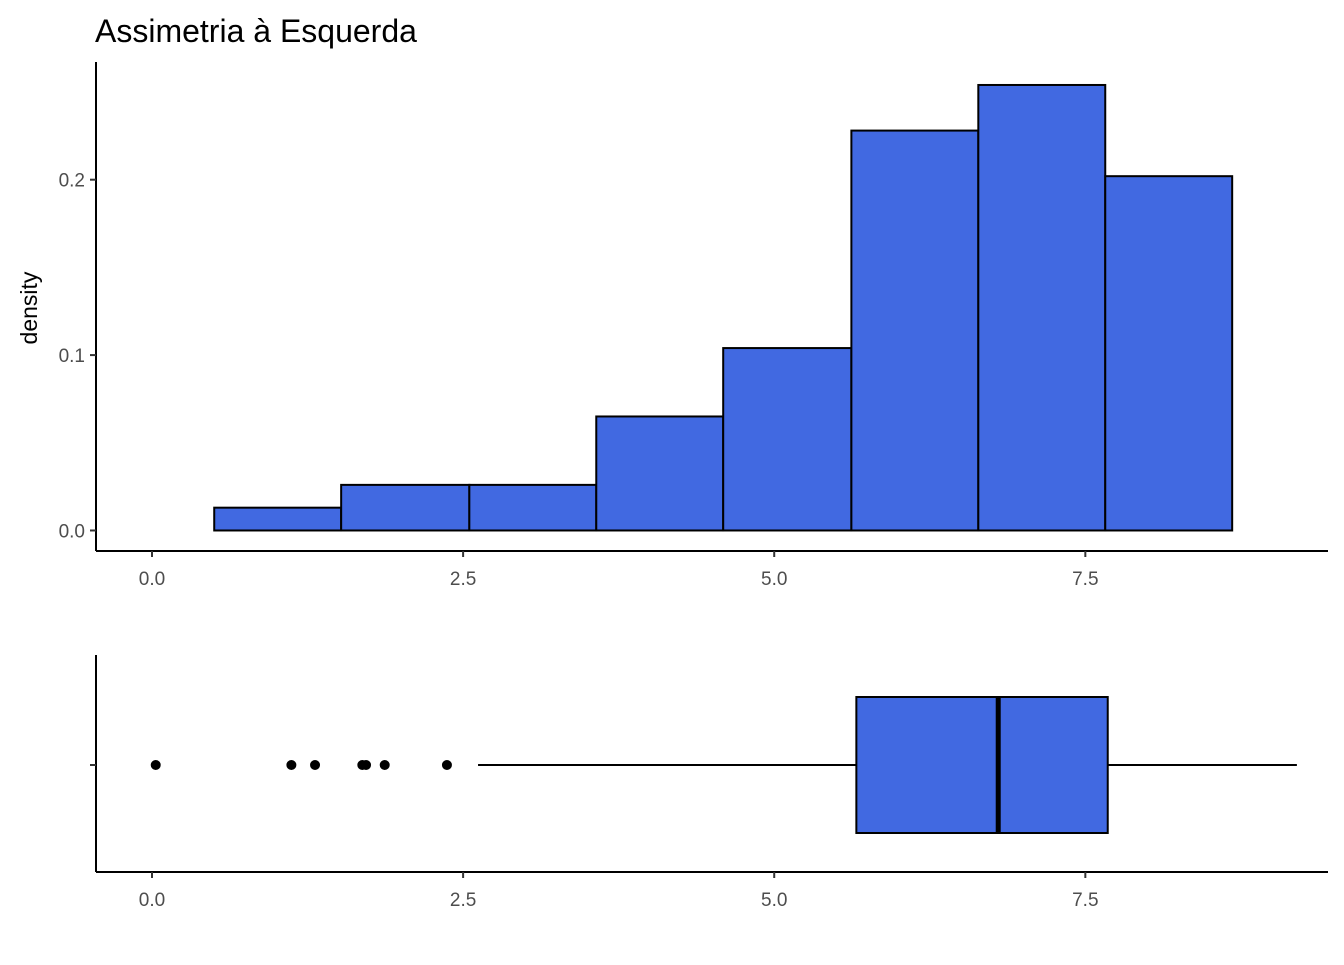 The width and height of the screenshot is (1344, 965). I want to click on histogram-x-tick-label: 7.5, so click(1085, 579).